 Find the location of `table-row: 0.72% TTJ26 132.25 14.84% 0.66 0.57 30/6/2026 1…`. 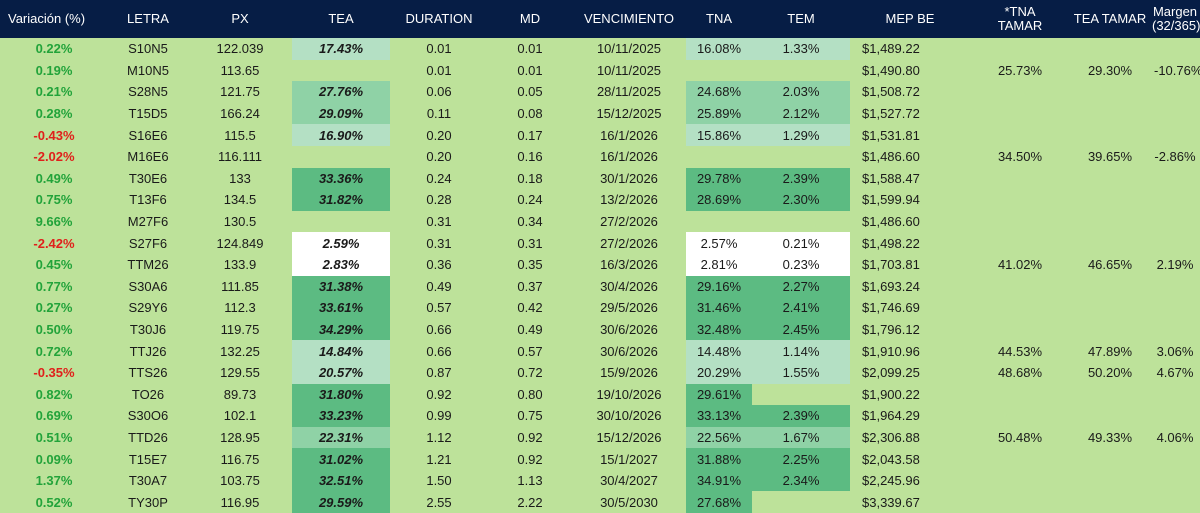

table-row: 0.72% TTJ26 132.25 14.84% 0.66 0.57 30/6/2026 1… is located at coordinates (600, 351).